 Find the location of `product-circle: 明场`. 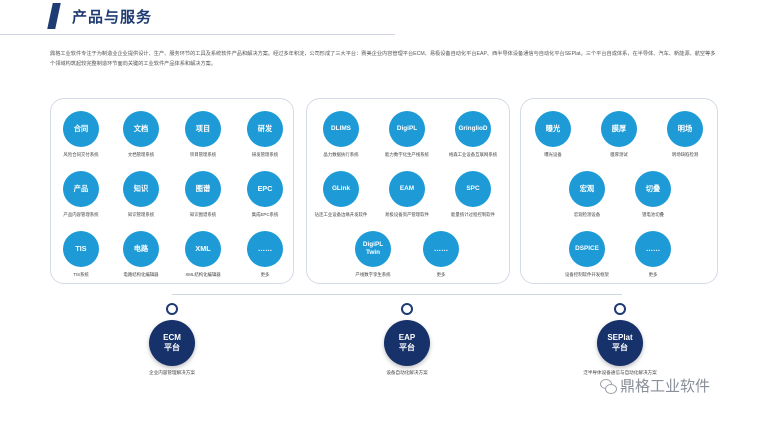

product-circle: 明场 is located at coordinates (685, 129).